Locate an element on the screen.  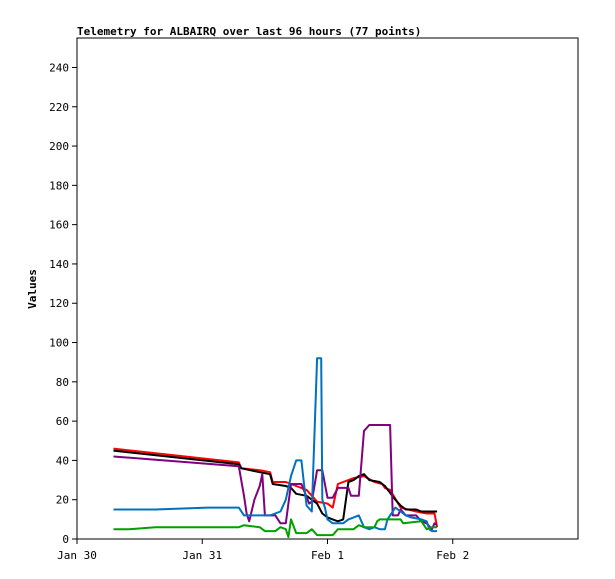
y-axis-label: Values is located at coordinates (32, 289).